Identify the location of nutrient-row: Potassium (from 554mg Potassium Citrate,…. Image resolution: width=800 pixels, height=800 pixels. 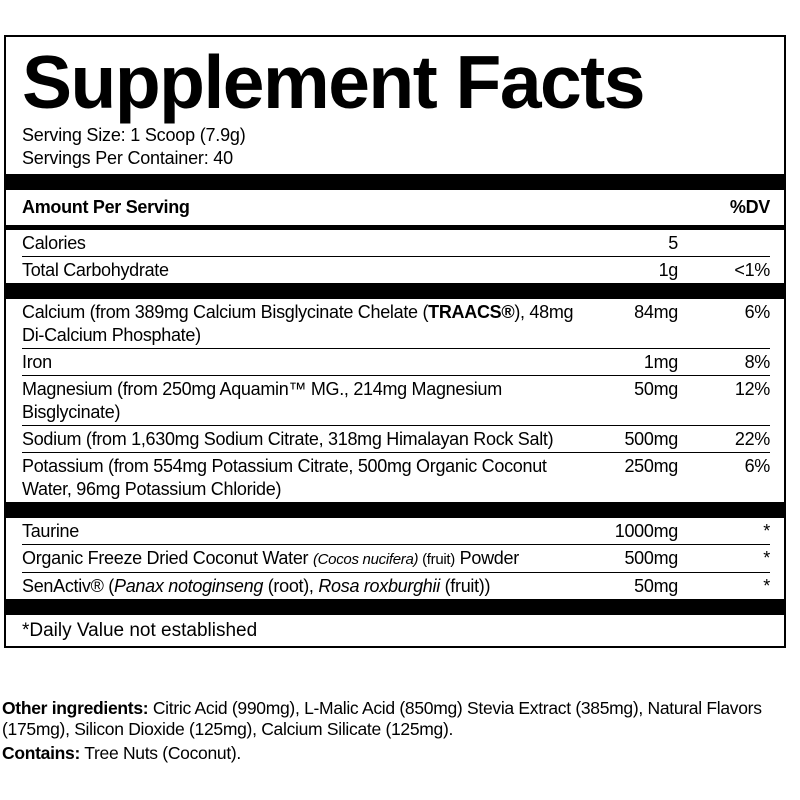
(396, 477).